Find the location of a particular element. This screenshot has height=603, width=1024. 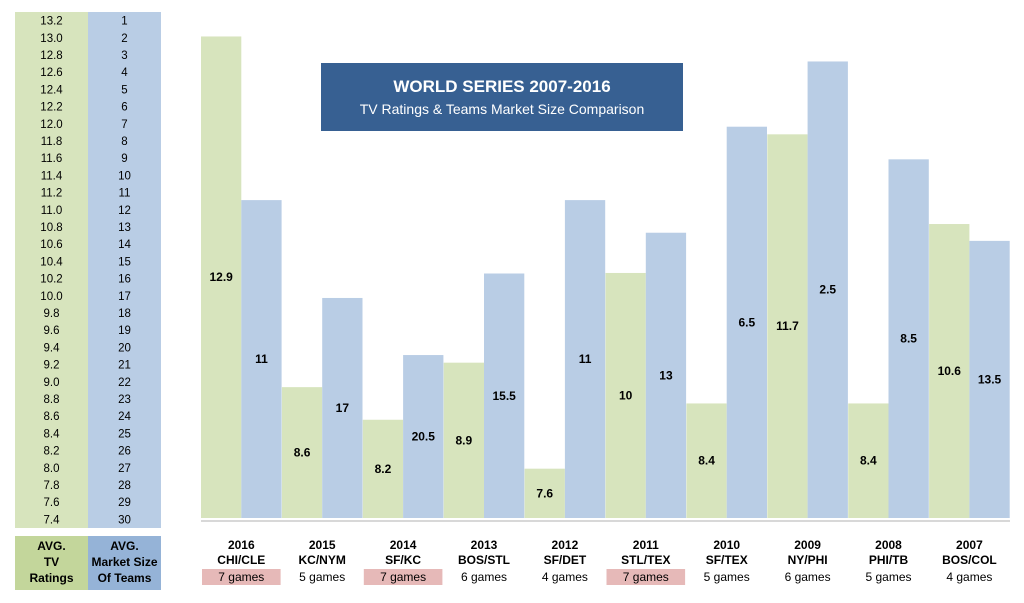

ratings-axis-tick: 13.2 is located at coordinates (51, 22).